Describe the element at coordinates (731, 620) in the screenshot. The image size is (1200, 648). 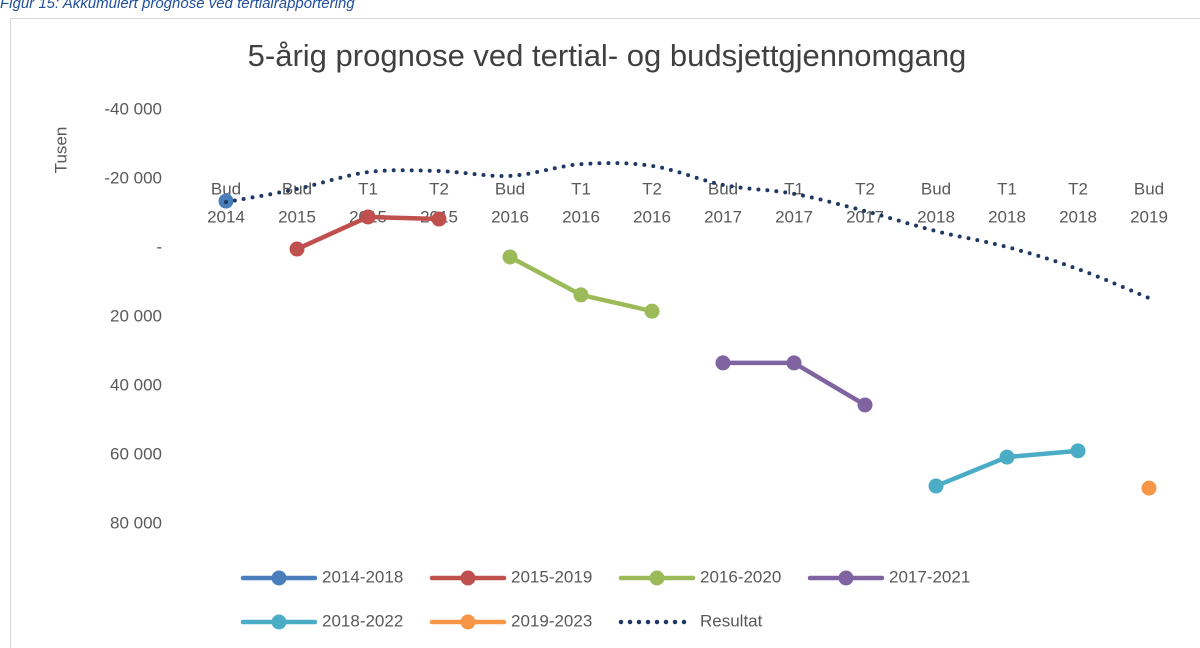
I see `legend-label: Resultat` at that location.